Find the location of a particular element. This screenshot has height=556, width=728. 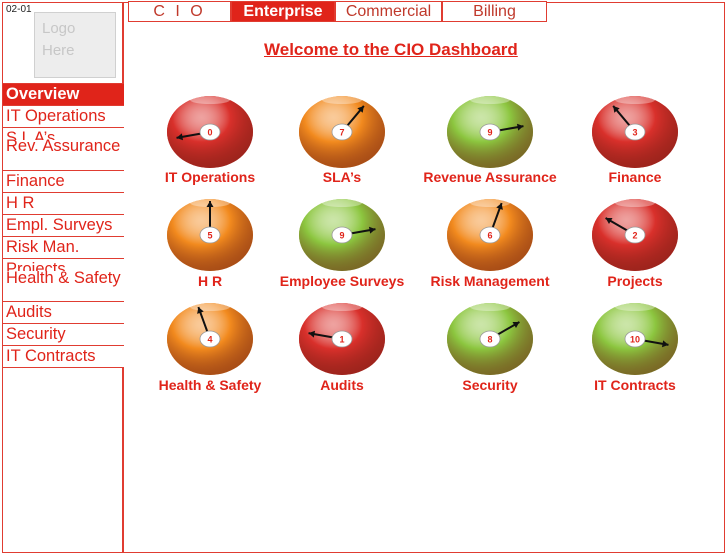

gauge-slas: 7 is located at coordinates (342, 131).